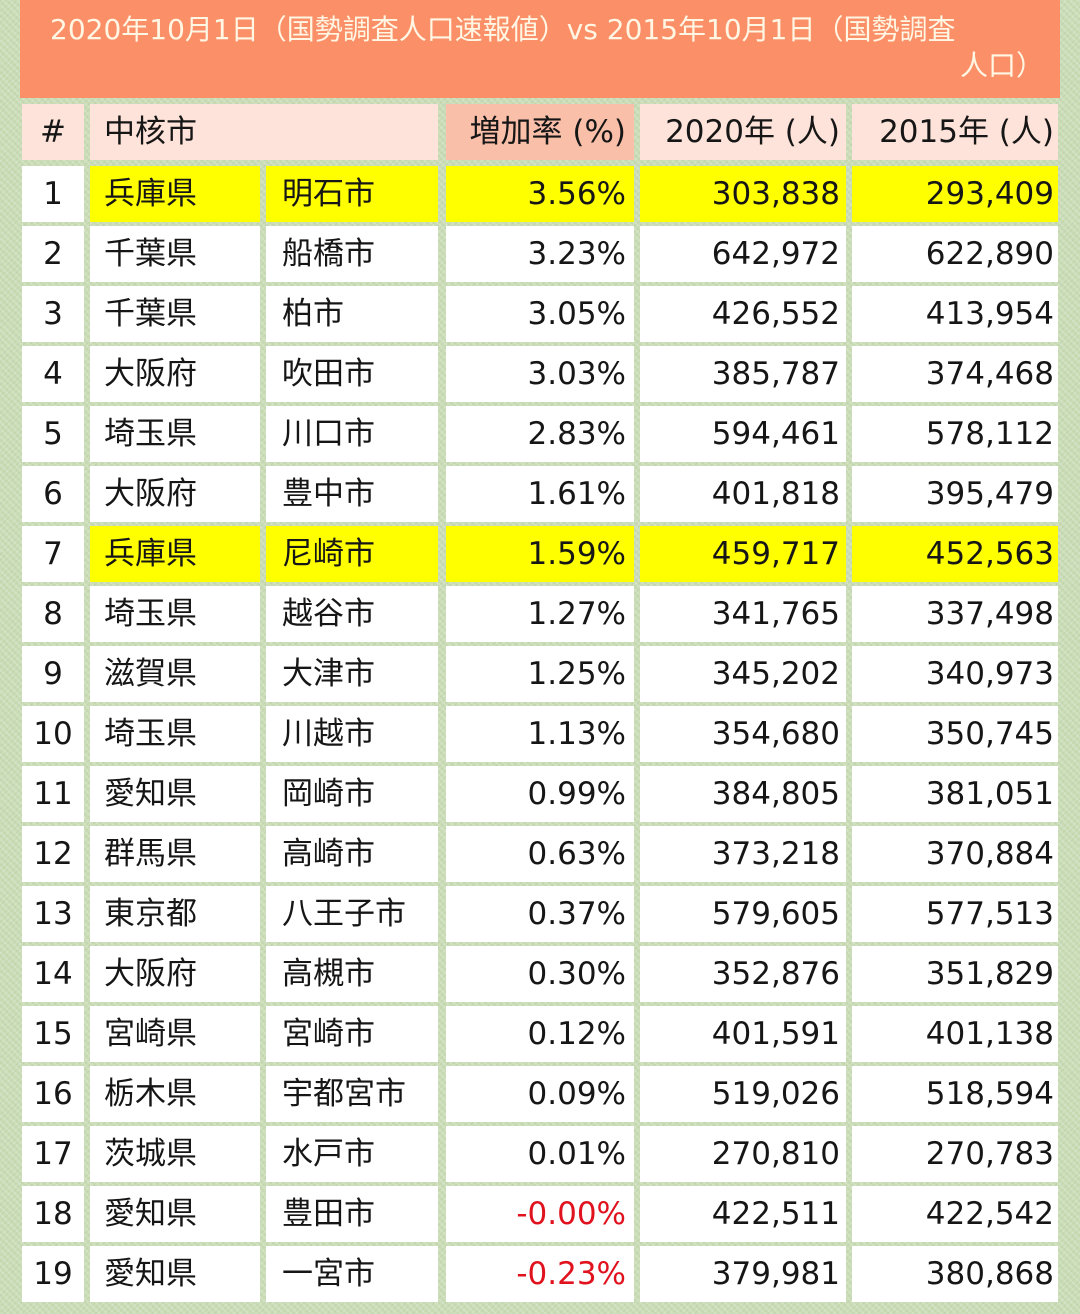 This screenshot has height=1314, width=1080. What do you see at coordinates (352, 1274) in the screenshot?
I see `cell-city: 一宮市` at bounding box center [352, 1274].